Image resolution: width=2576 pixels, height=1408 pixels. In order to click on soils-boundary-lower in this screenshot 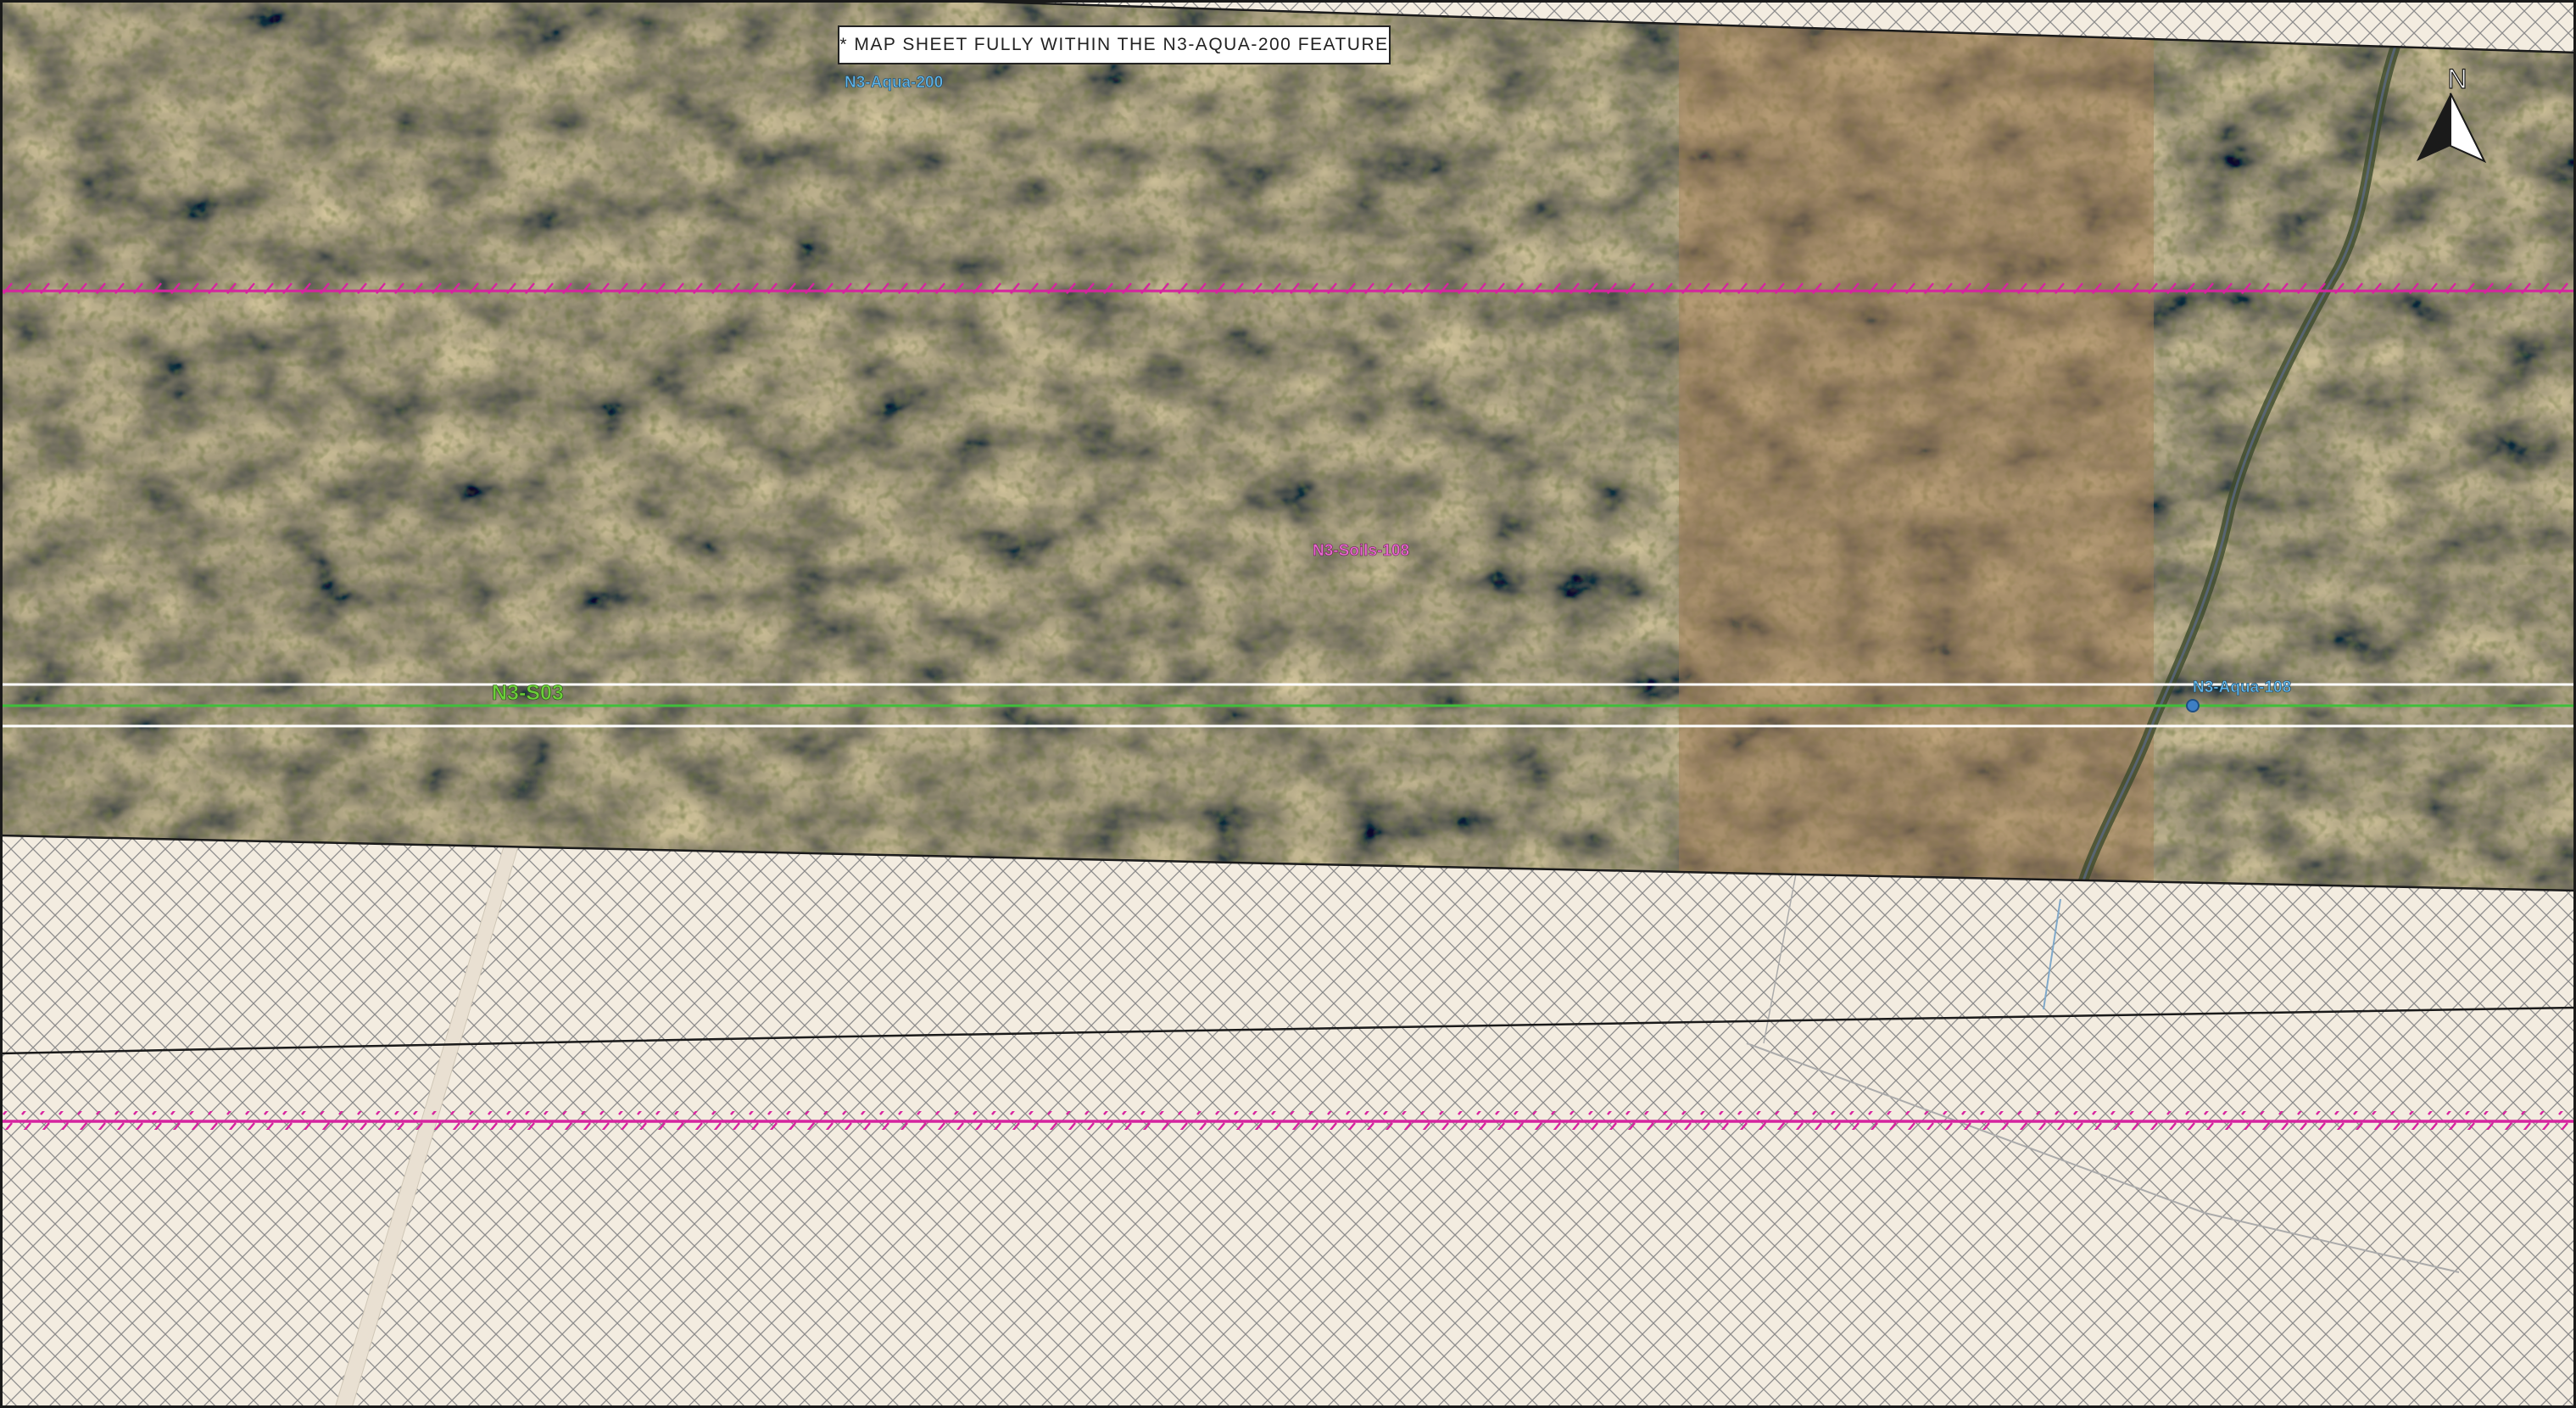, I will do `click(1288, 1120)`.